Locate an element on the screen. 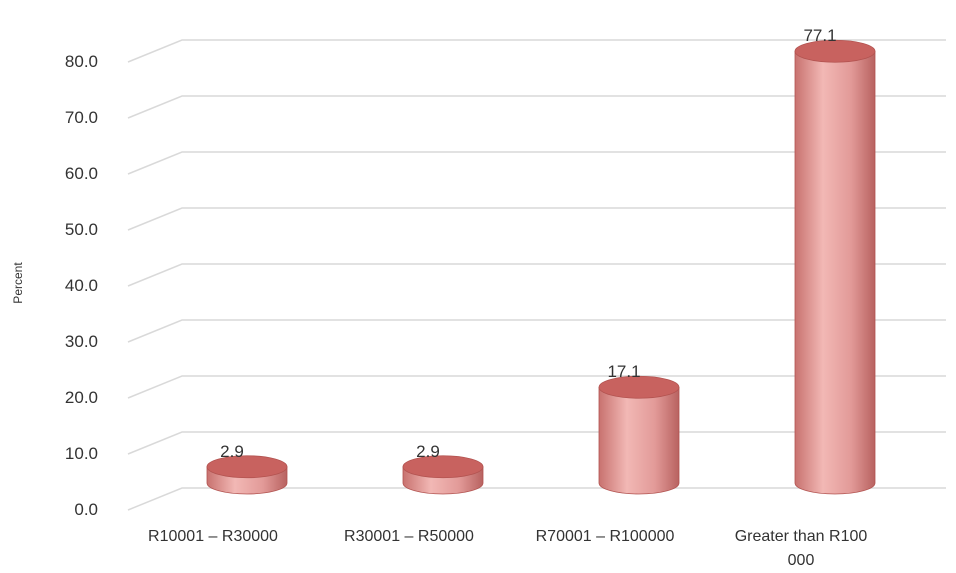 Image resolution: width=956 pixels, height=573 pixels. x-tick-label: Greater than R100 000 is located at coordinates (801, 548).